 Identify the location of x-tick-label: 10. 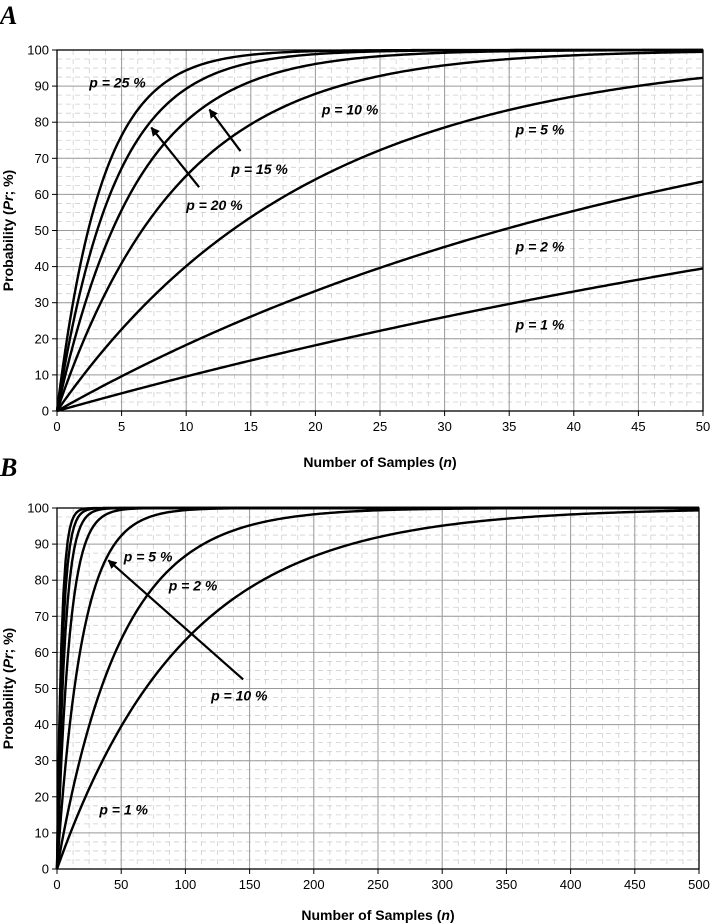
(186, 426).